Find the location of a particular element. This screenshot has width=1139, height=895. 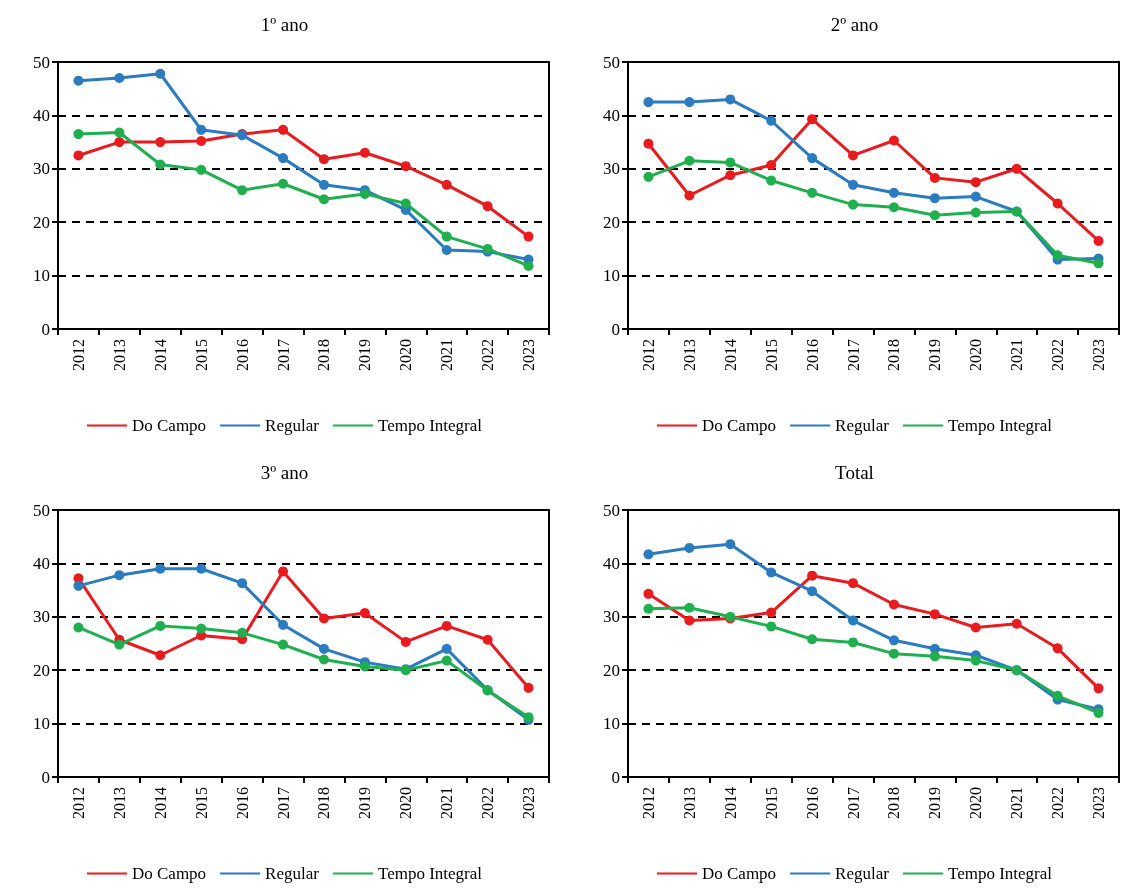

chart-title: 2º ano is located at coordinates (854, 24).